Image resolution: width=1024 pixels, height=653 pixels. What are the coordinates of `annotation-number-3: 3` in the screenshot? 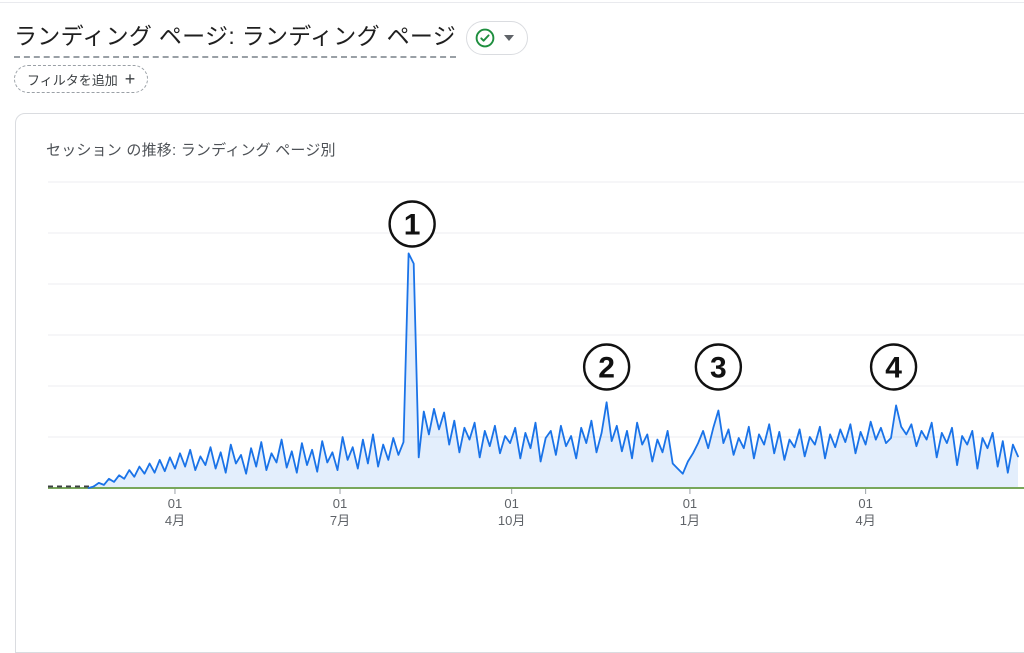 It's located at (718, 368).